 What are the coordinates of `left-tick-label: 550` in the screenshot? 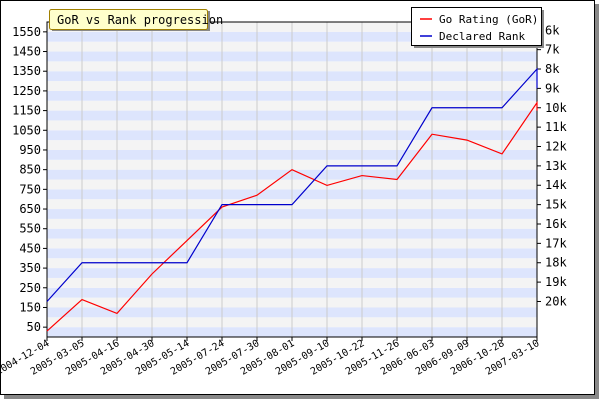 It's located at (30, 229).